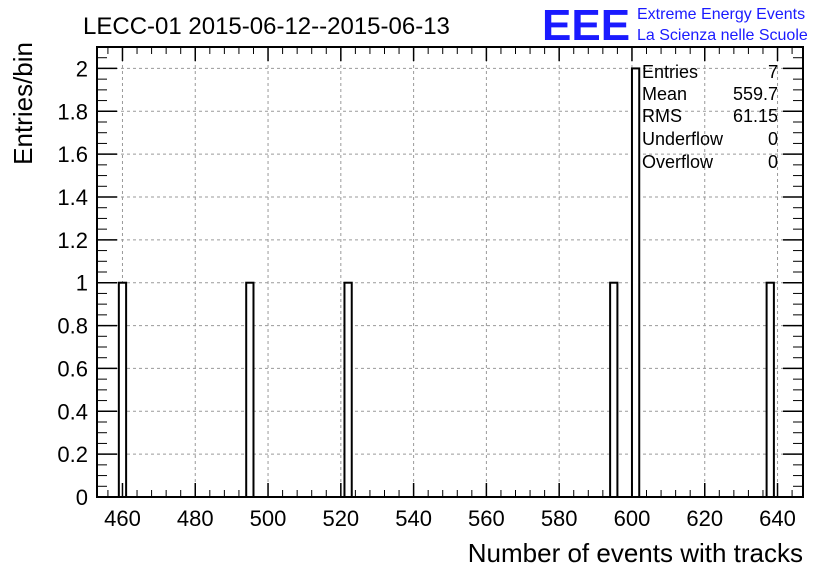 The width and height of the screenshot is (836, 572). I want to click on y-tick-label: 0.4, so click(72, 411).